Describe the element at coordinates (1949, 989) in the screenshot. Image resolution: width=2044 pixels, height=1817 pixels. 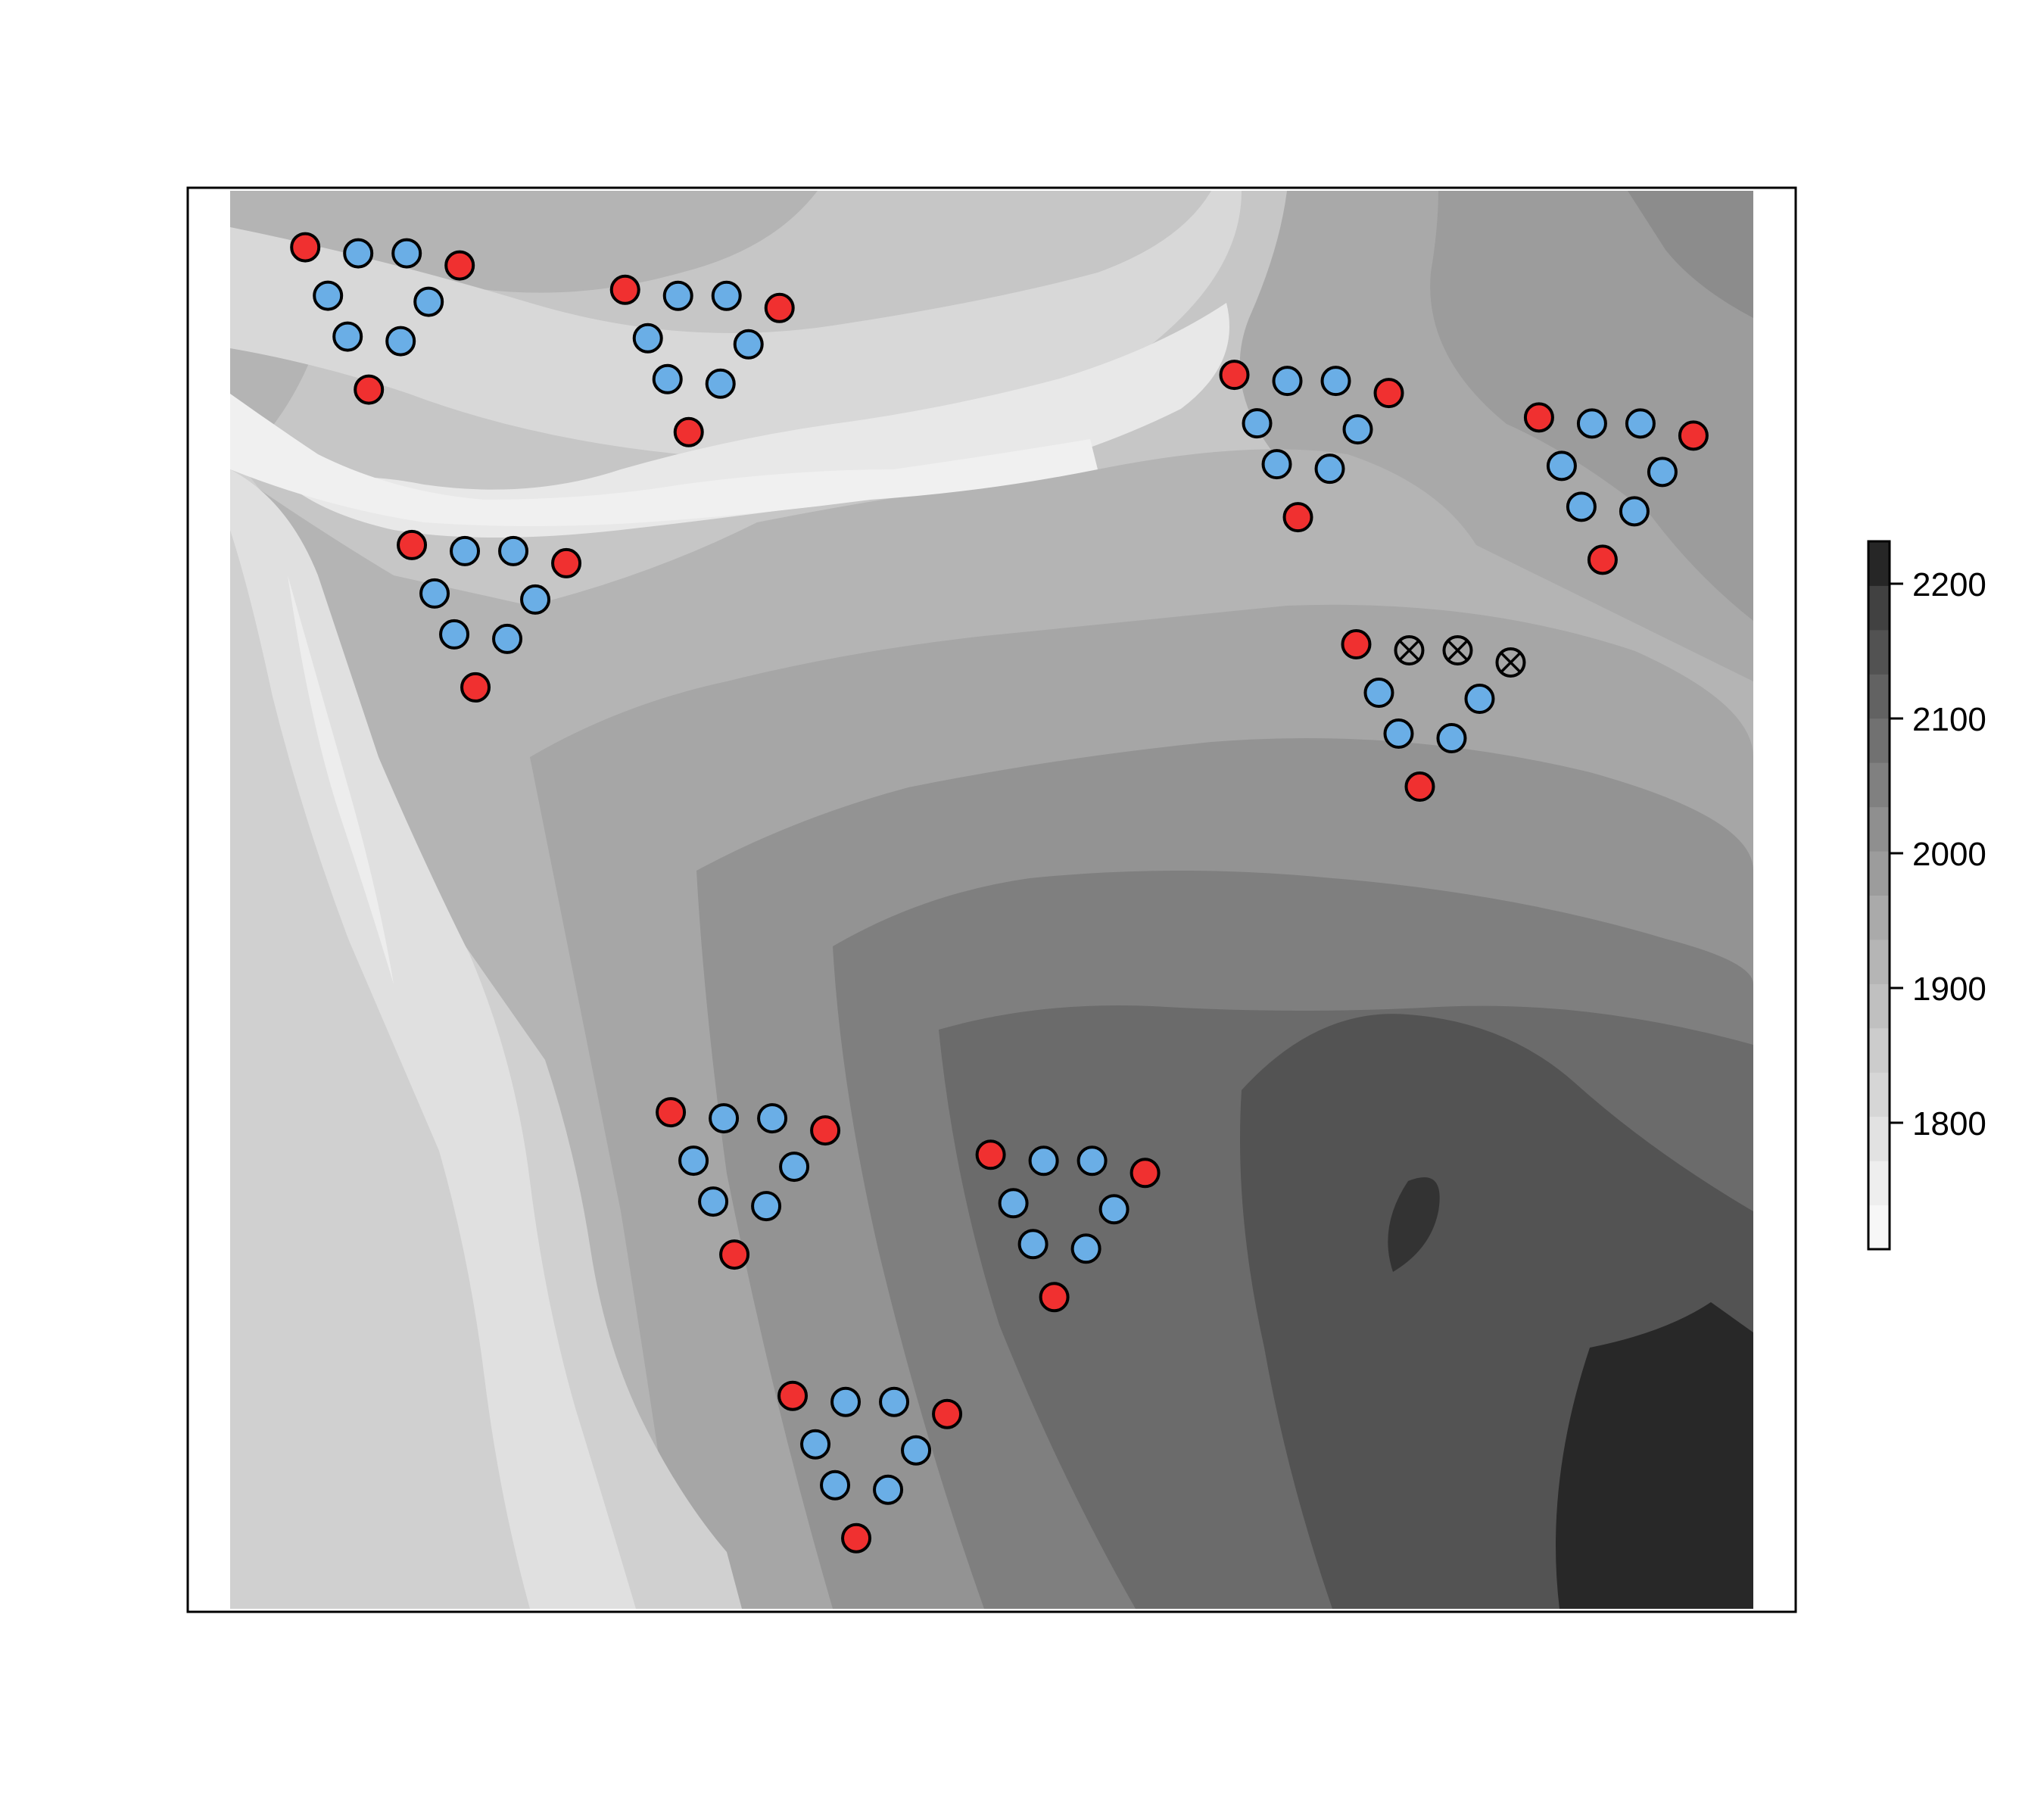
I see `colorbar-tick-label: 1900` at that location.